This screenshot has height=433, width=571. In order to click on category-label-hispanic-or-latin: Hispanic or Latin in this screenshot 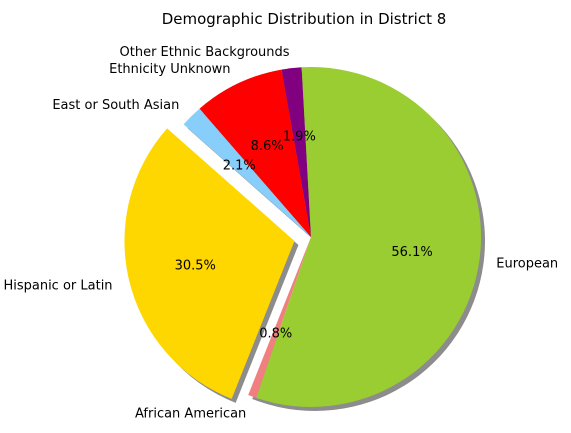, I will do `click(57, 285)`.